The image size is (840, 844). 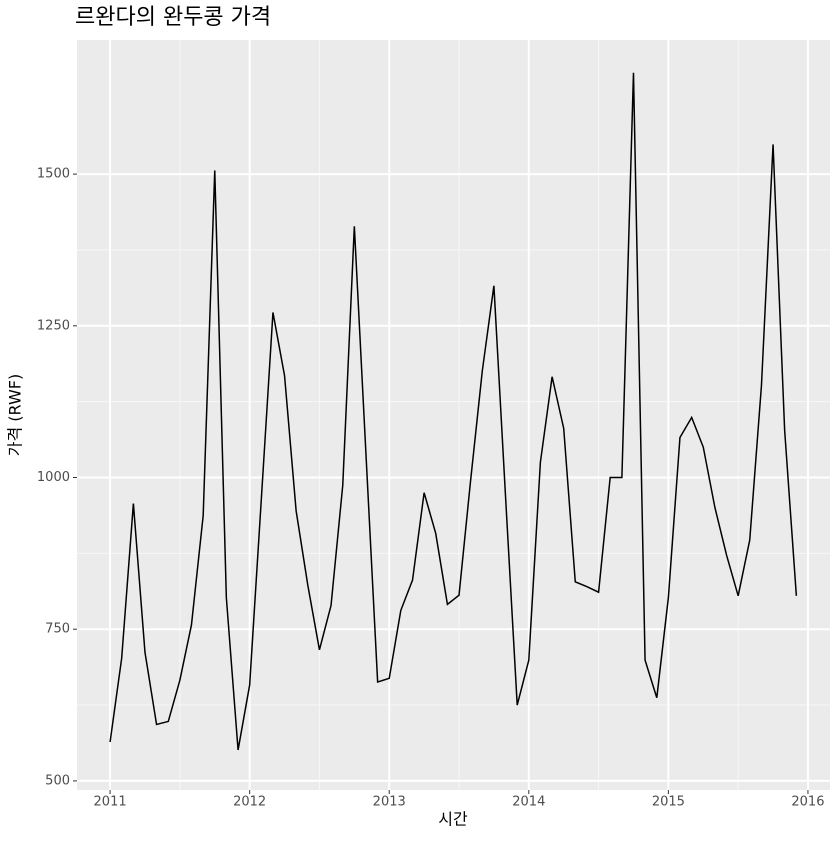 I want to click on y-tick-label: 1250, so click(x=53, y=325).